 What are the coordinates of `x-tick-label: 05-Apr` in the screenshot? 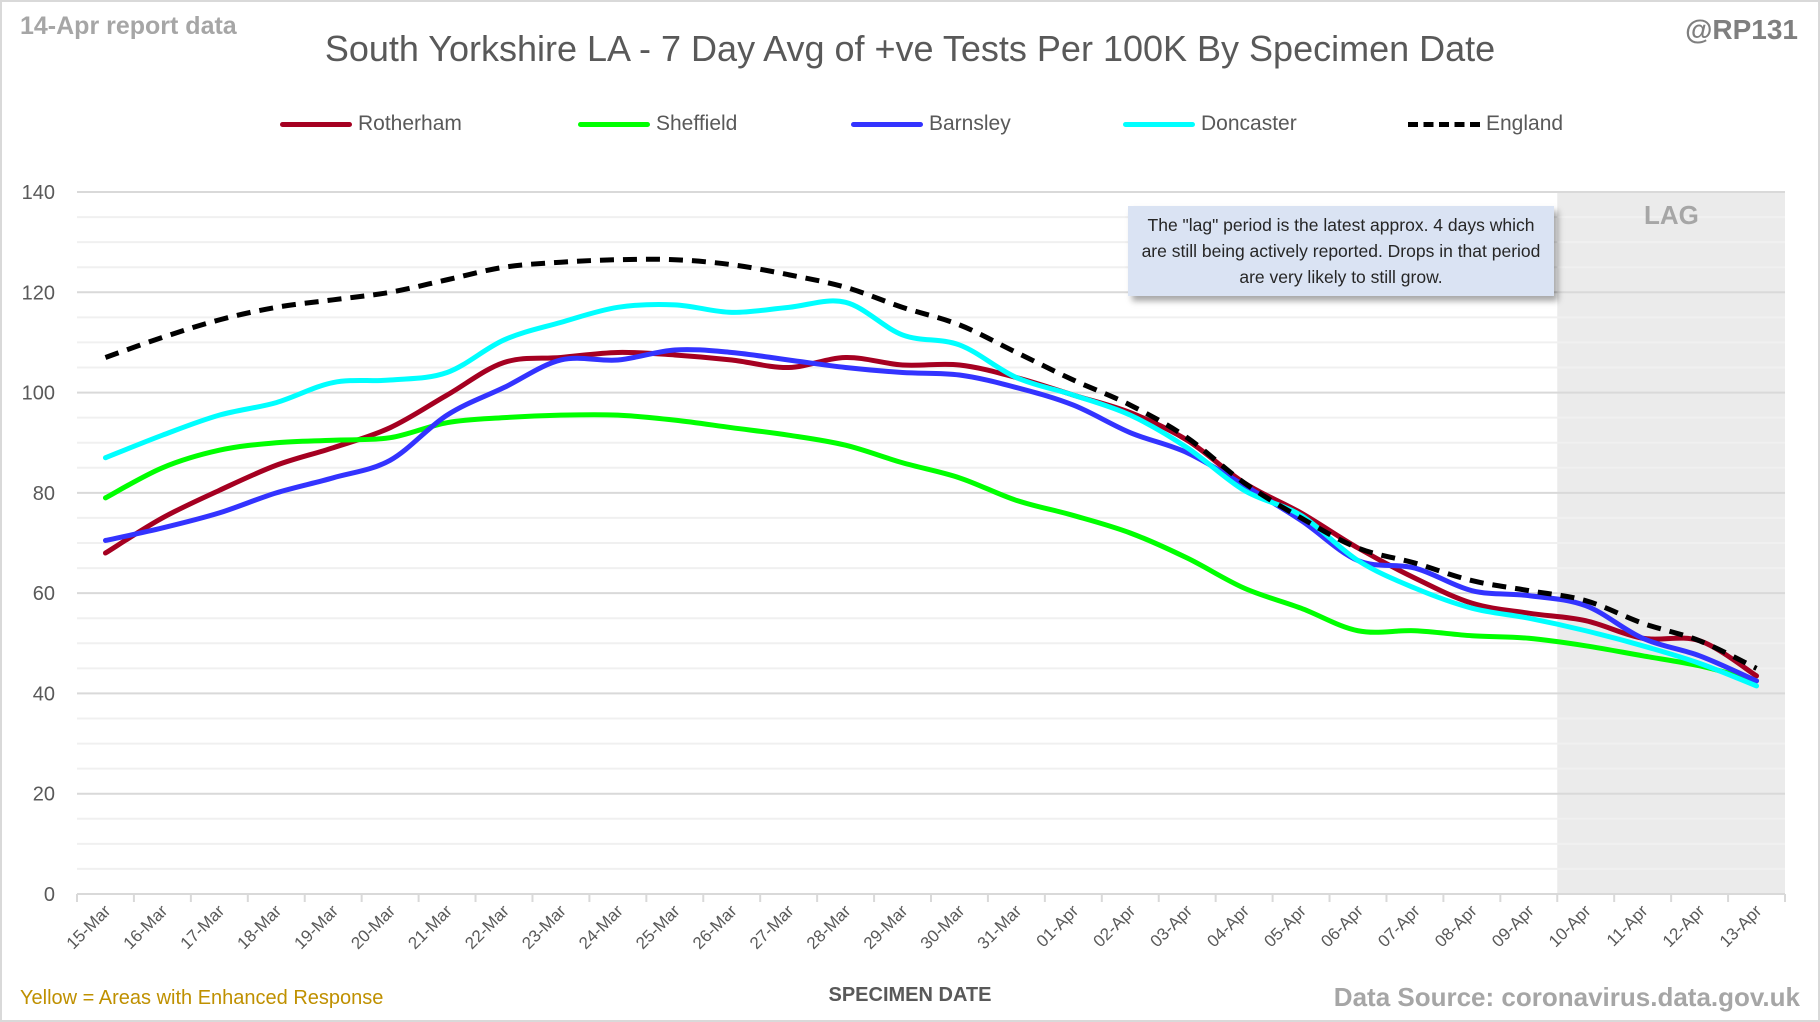 It's located at (1285, 926).